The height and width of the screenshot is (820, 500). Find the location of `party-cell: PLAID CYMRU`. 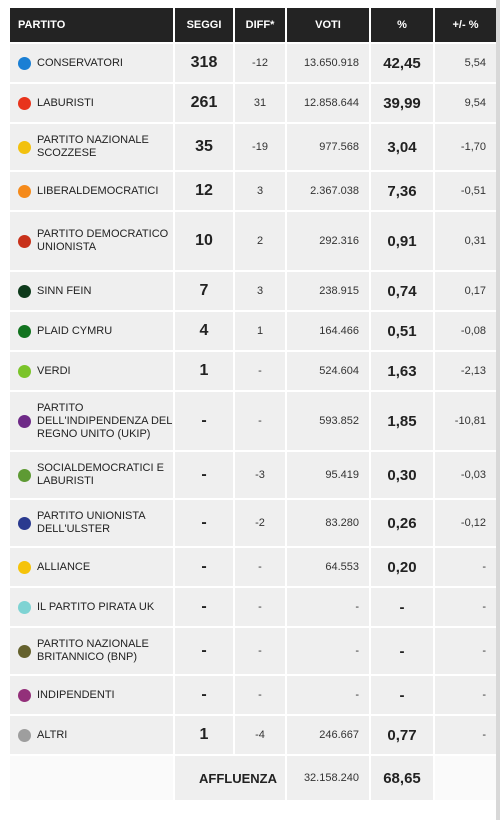

party-cell: PLAID CYMRU is located at coordinates (91, 331).